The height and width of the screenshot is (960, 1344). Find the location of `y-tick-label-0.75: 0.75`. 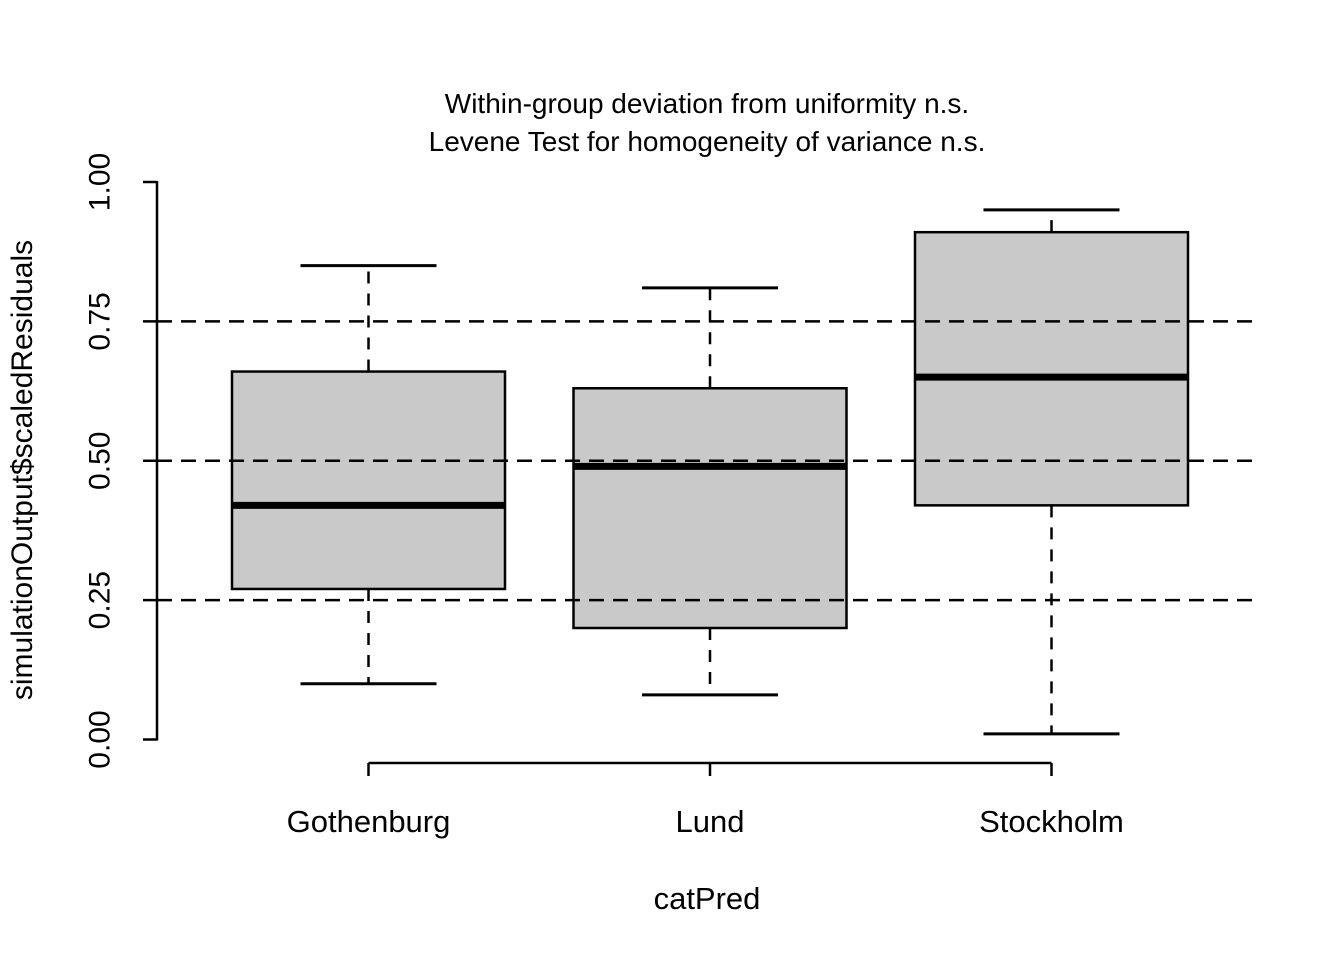

y-tick-label-0.75: 0.75 is located at coordinates (100, 321).